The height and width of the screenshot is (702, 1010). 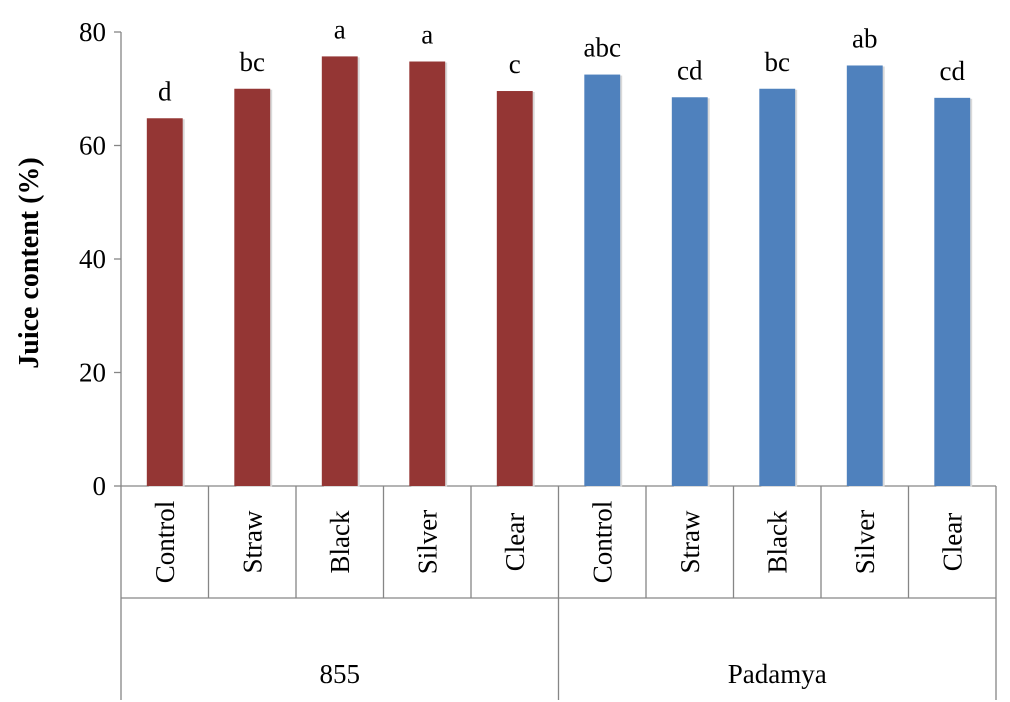 What do you see at coordinates (92, 373) in the screenshot?
I see `y-tick-label: 20` at bounding box center [92, 373].